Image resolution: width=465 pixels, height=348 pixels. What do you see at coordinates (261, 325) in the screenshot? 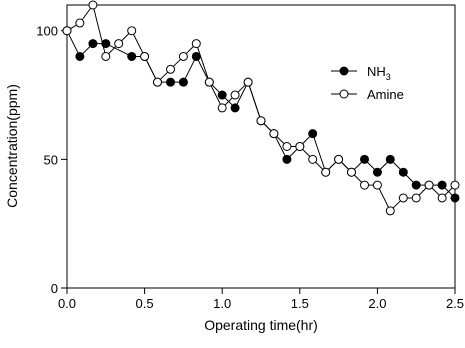
I see `x-axis-title: Operating time(hr)` at bounding box center [261, 325].